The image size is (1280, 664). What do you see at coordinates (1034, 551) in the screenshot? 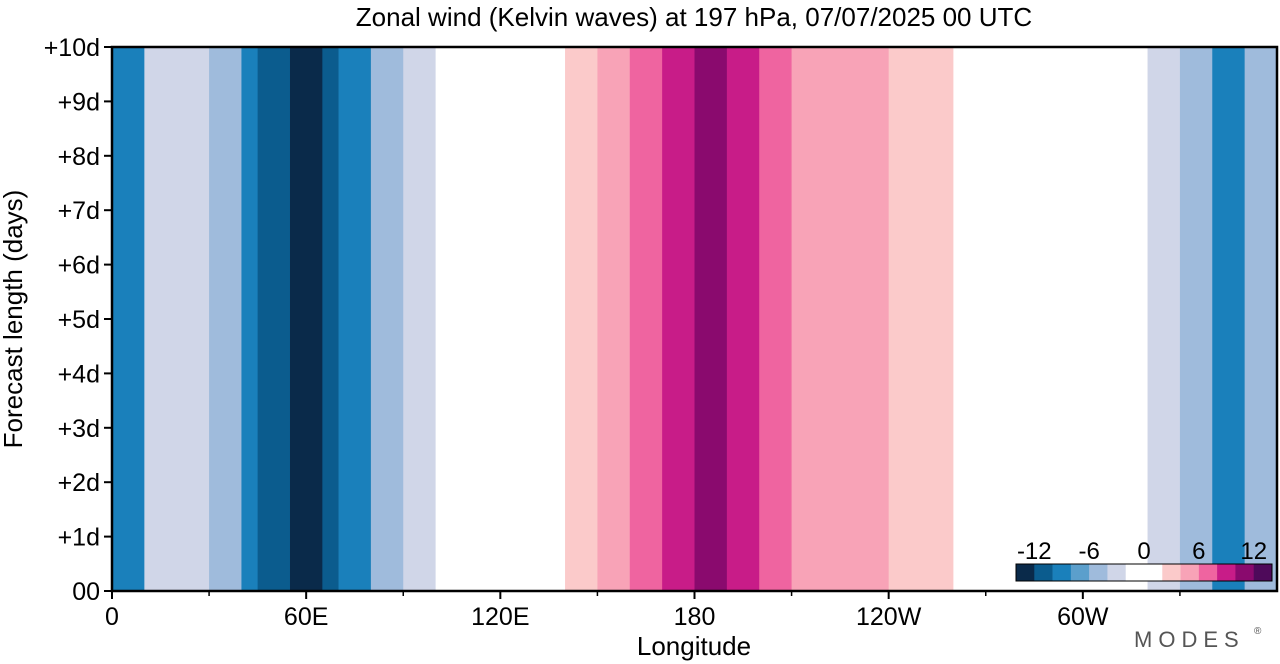
I see `colorbar-label: -12` at bounding box center [1034, 551].